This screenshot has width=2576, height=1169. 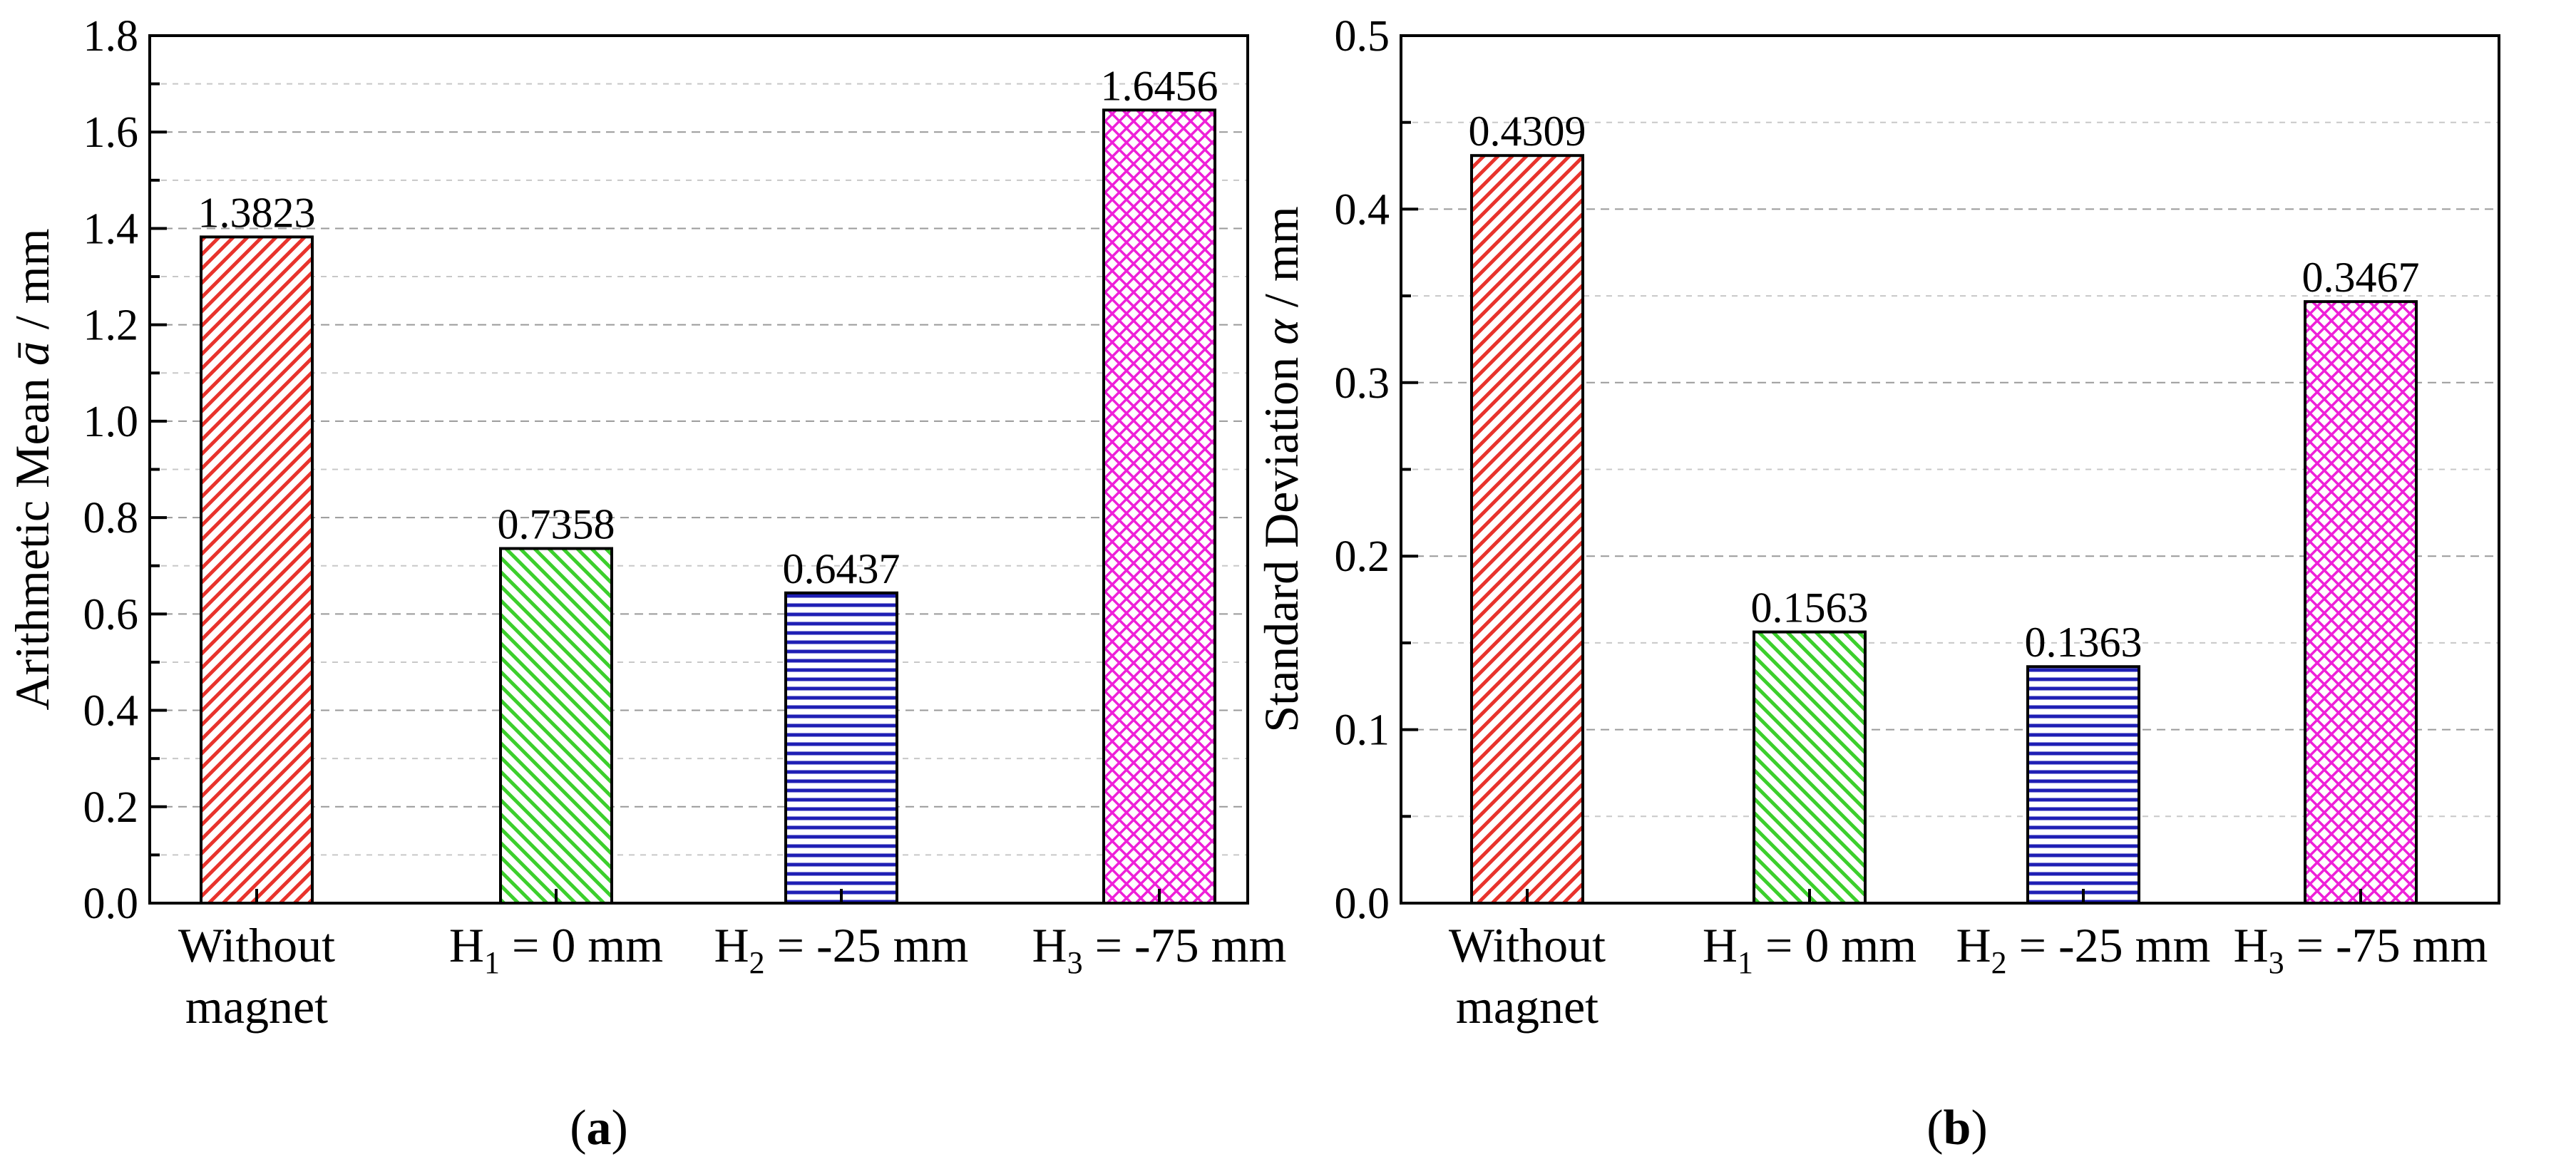 What do you see at coordinates (2084, 642) in the screenshot?
I see `data-label: 0.1363` at bounding box center [2084, 642].